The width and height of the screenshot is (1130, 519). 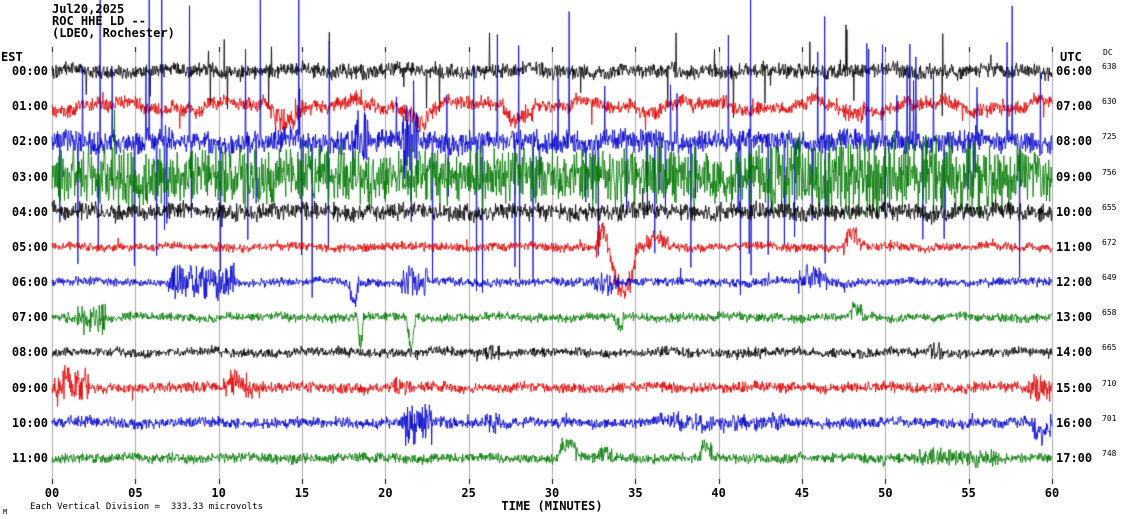 What do you see at coordinates (29, 246) in the screenshot?
I see `row-label-est: 05:00` at bounding box center [29, 246].